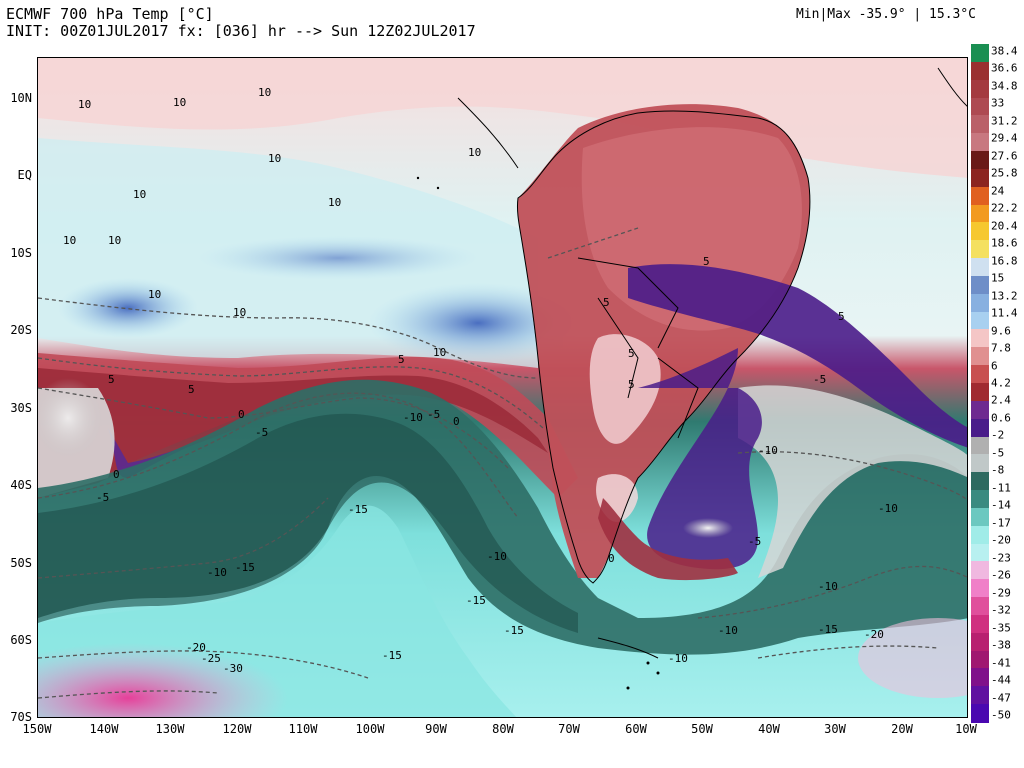 This screenshot has height=768, width=1024. Describe the element at coordinates (1001, 558) in the screenshot. I see `colorbar-label: -23` at that location.